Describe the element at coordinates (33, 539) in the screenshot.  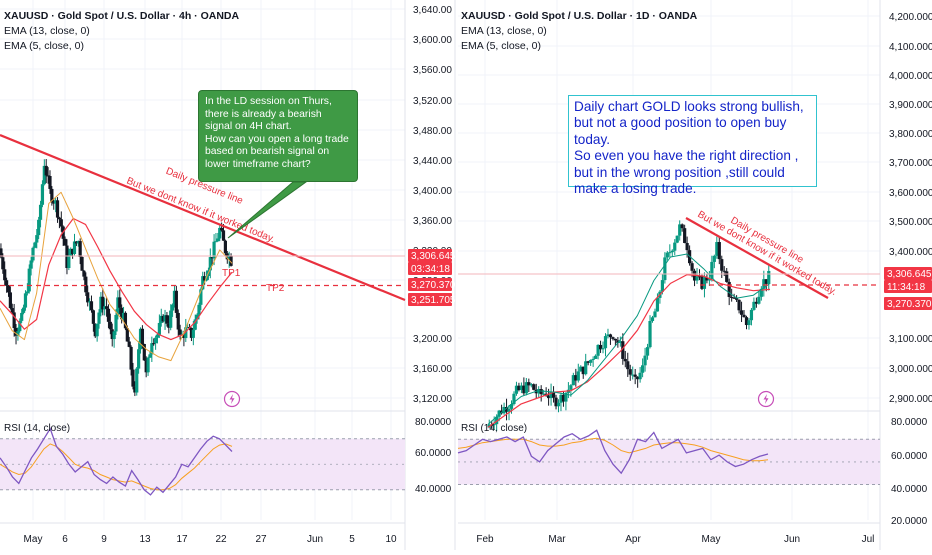
I see `left-x-tick-label: May` at that location.